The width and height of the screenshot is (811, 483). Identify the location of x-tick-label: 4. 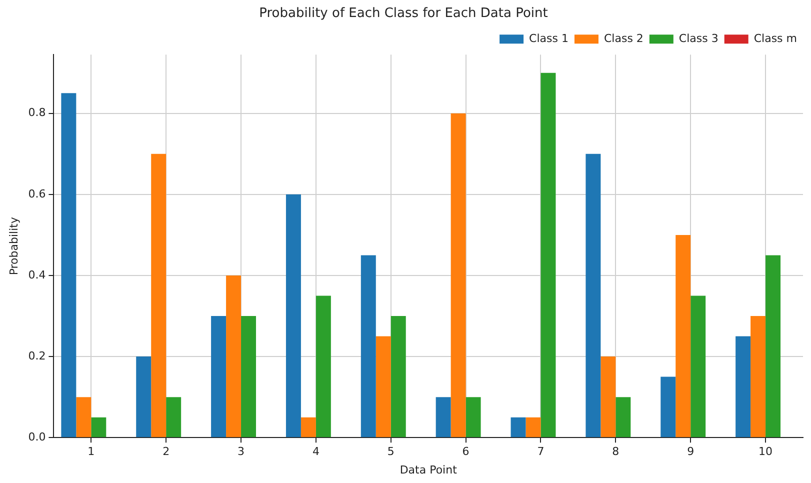
(316, 451).